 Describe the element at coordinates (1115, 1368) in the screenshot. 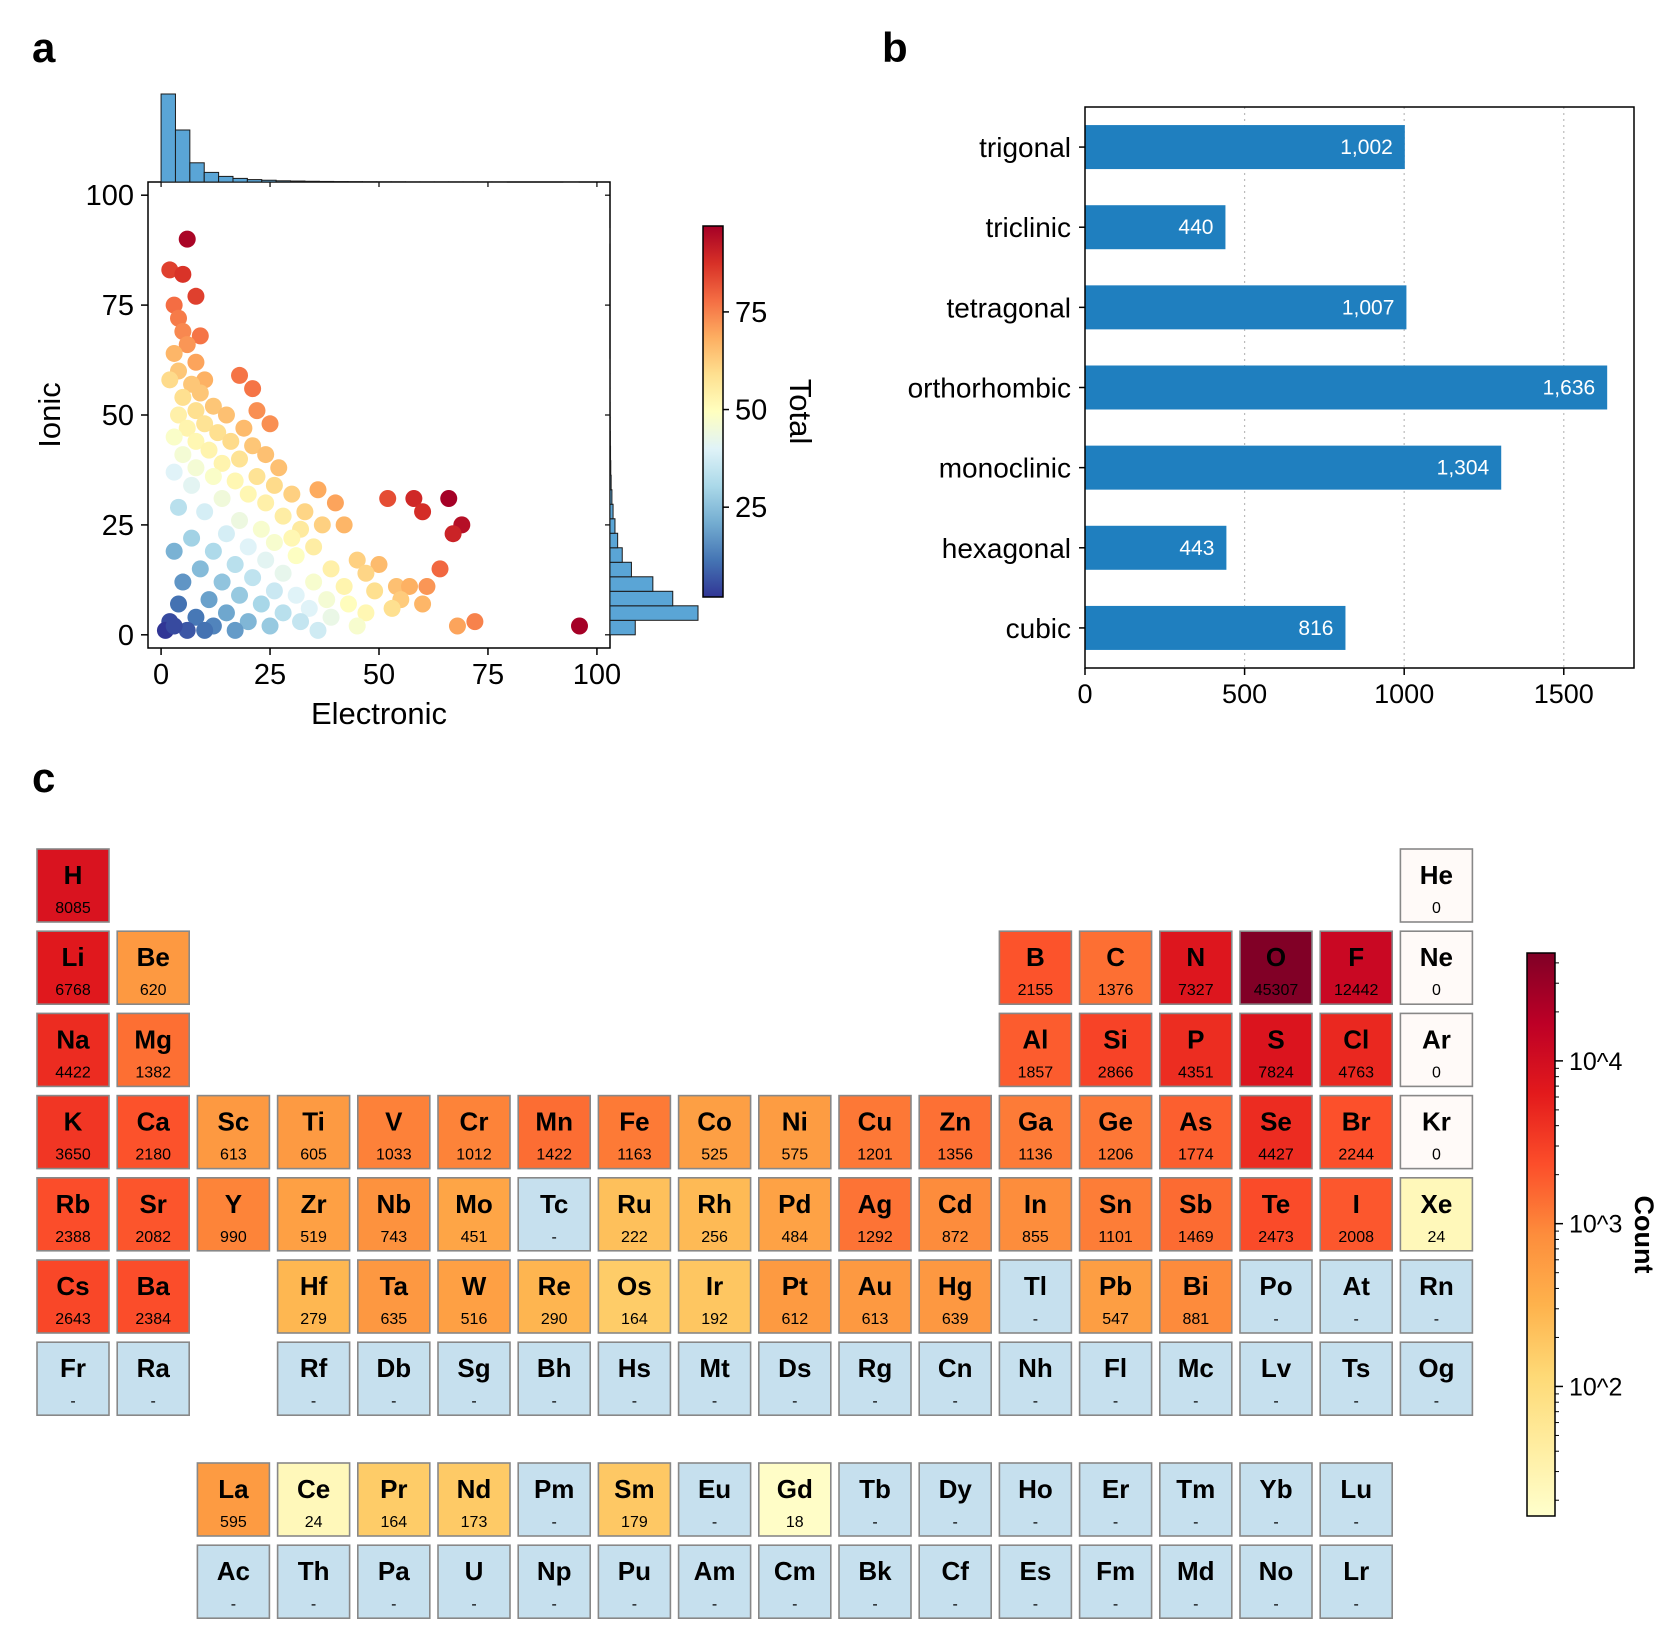

I see `element-symbol: Fl` at that location.